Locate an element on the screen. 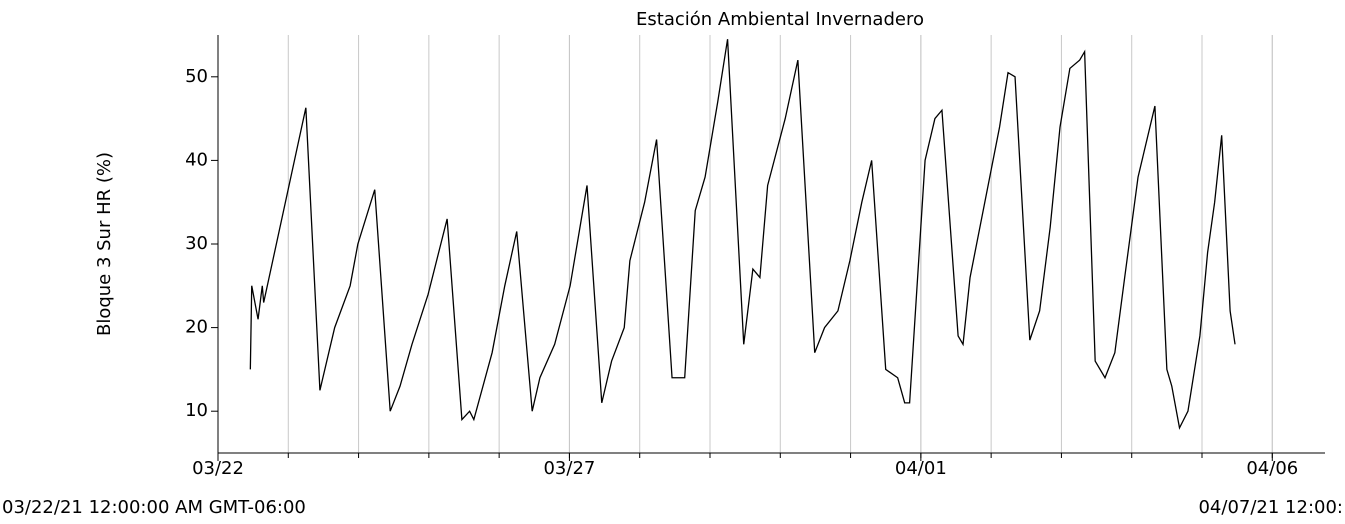  y-tick-label: 40 is located at coordinates (196, 159).